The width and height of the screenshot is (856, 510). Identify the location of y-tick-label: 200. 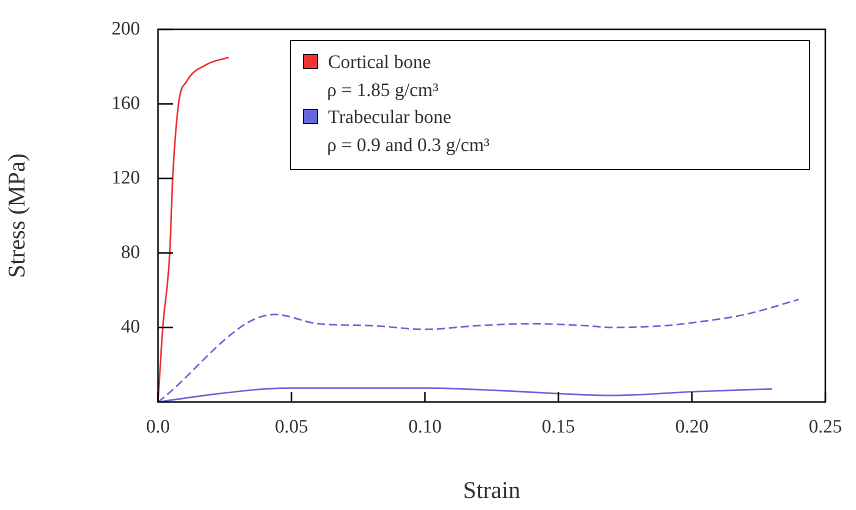
(126, 29).